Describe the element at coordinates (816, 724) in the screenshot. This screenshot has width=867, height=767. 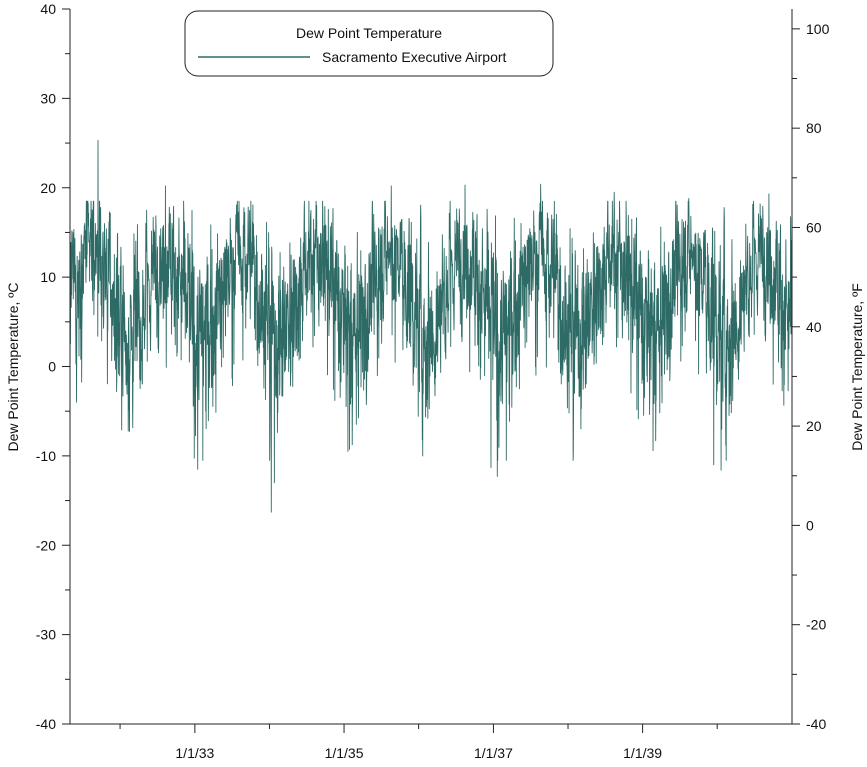
I see `y-right-tick-label: -40` at that location.